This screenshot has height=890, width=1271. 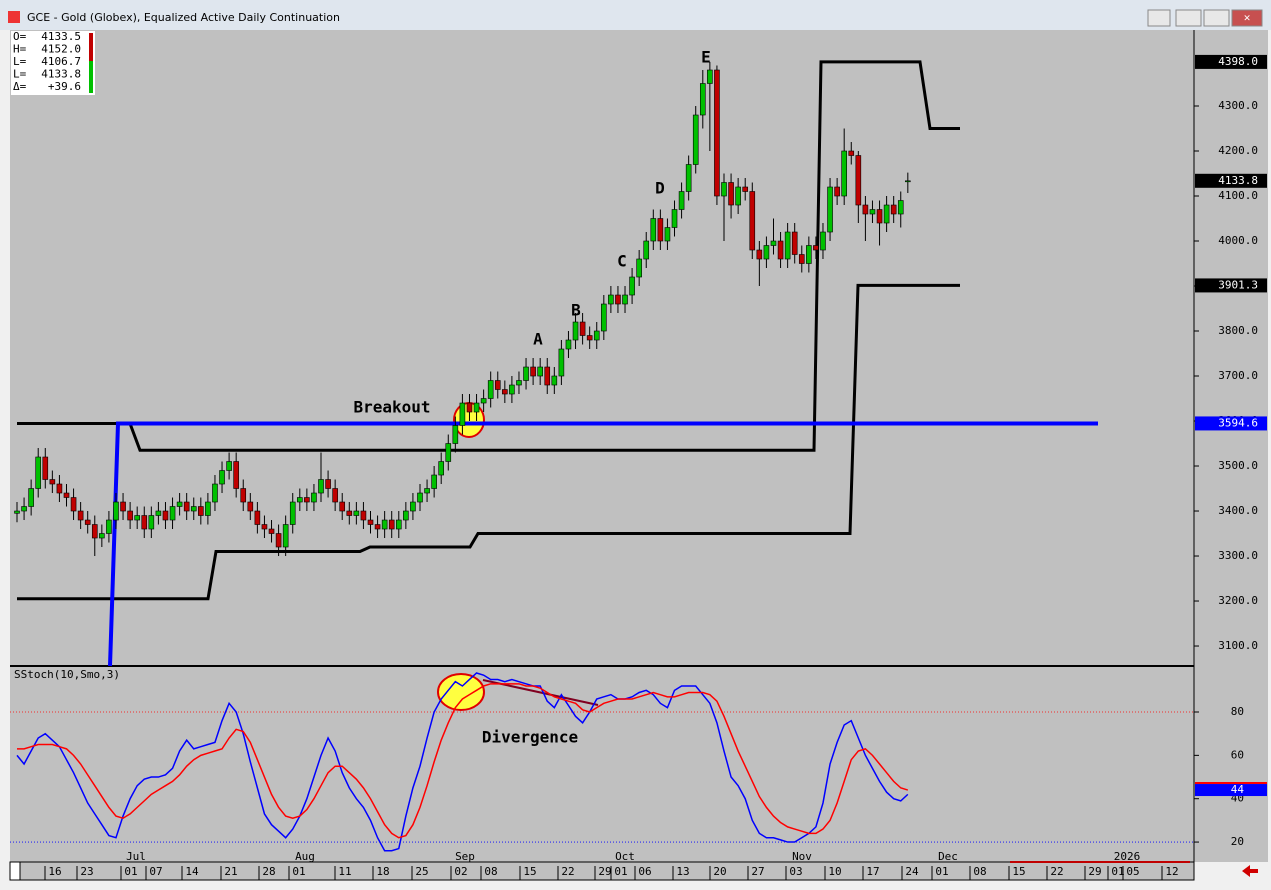 What do you see at coordinates (1237, 841) in the screenshot?
I see `y-tick-label: 20` at bounding box center [1237, 841].